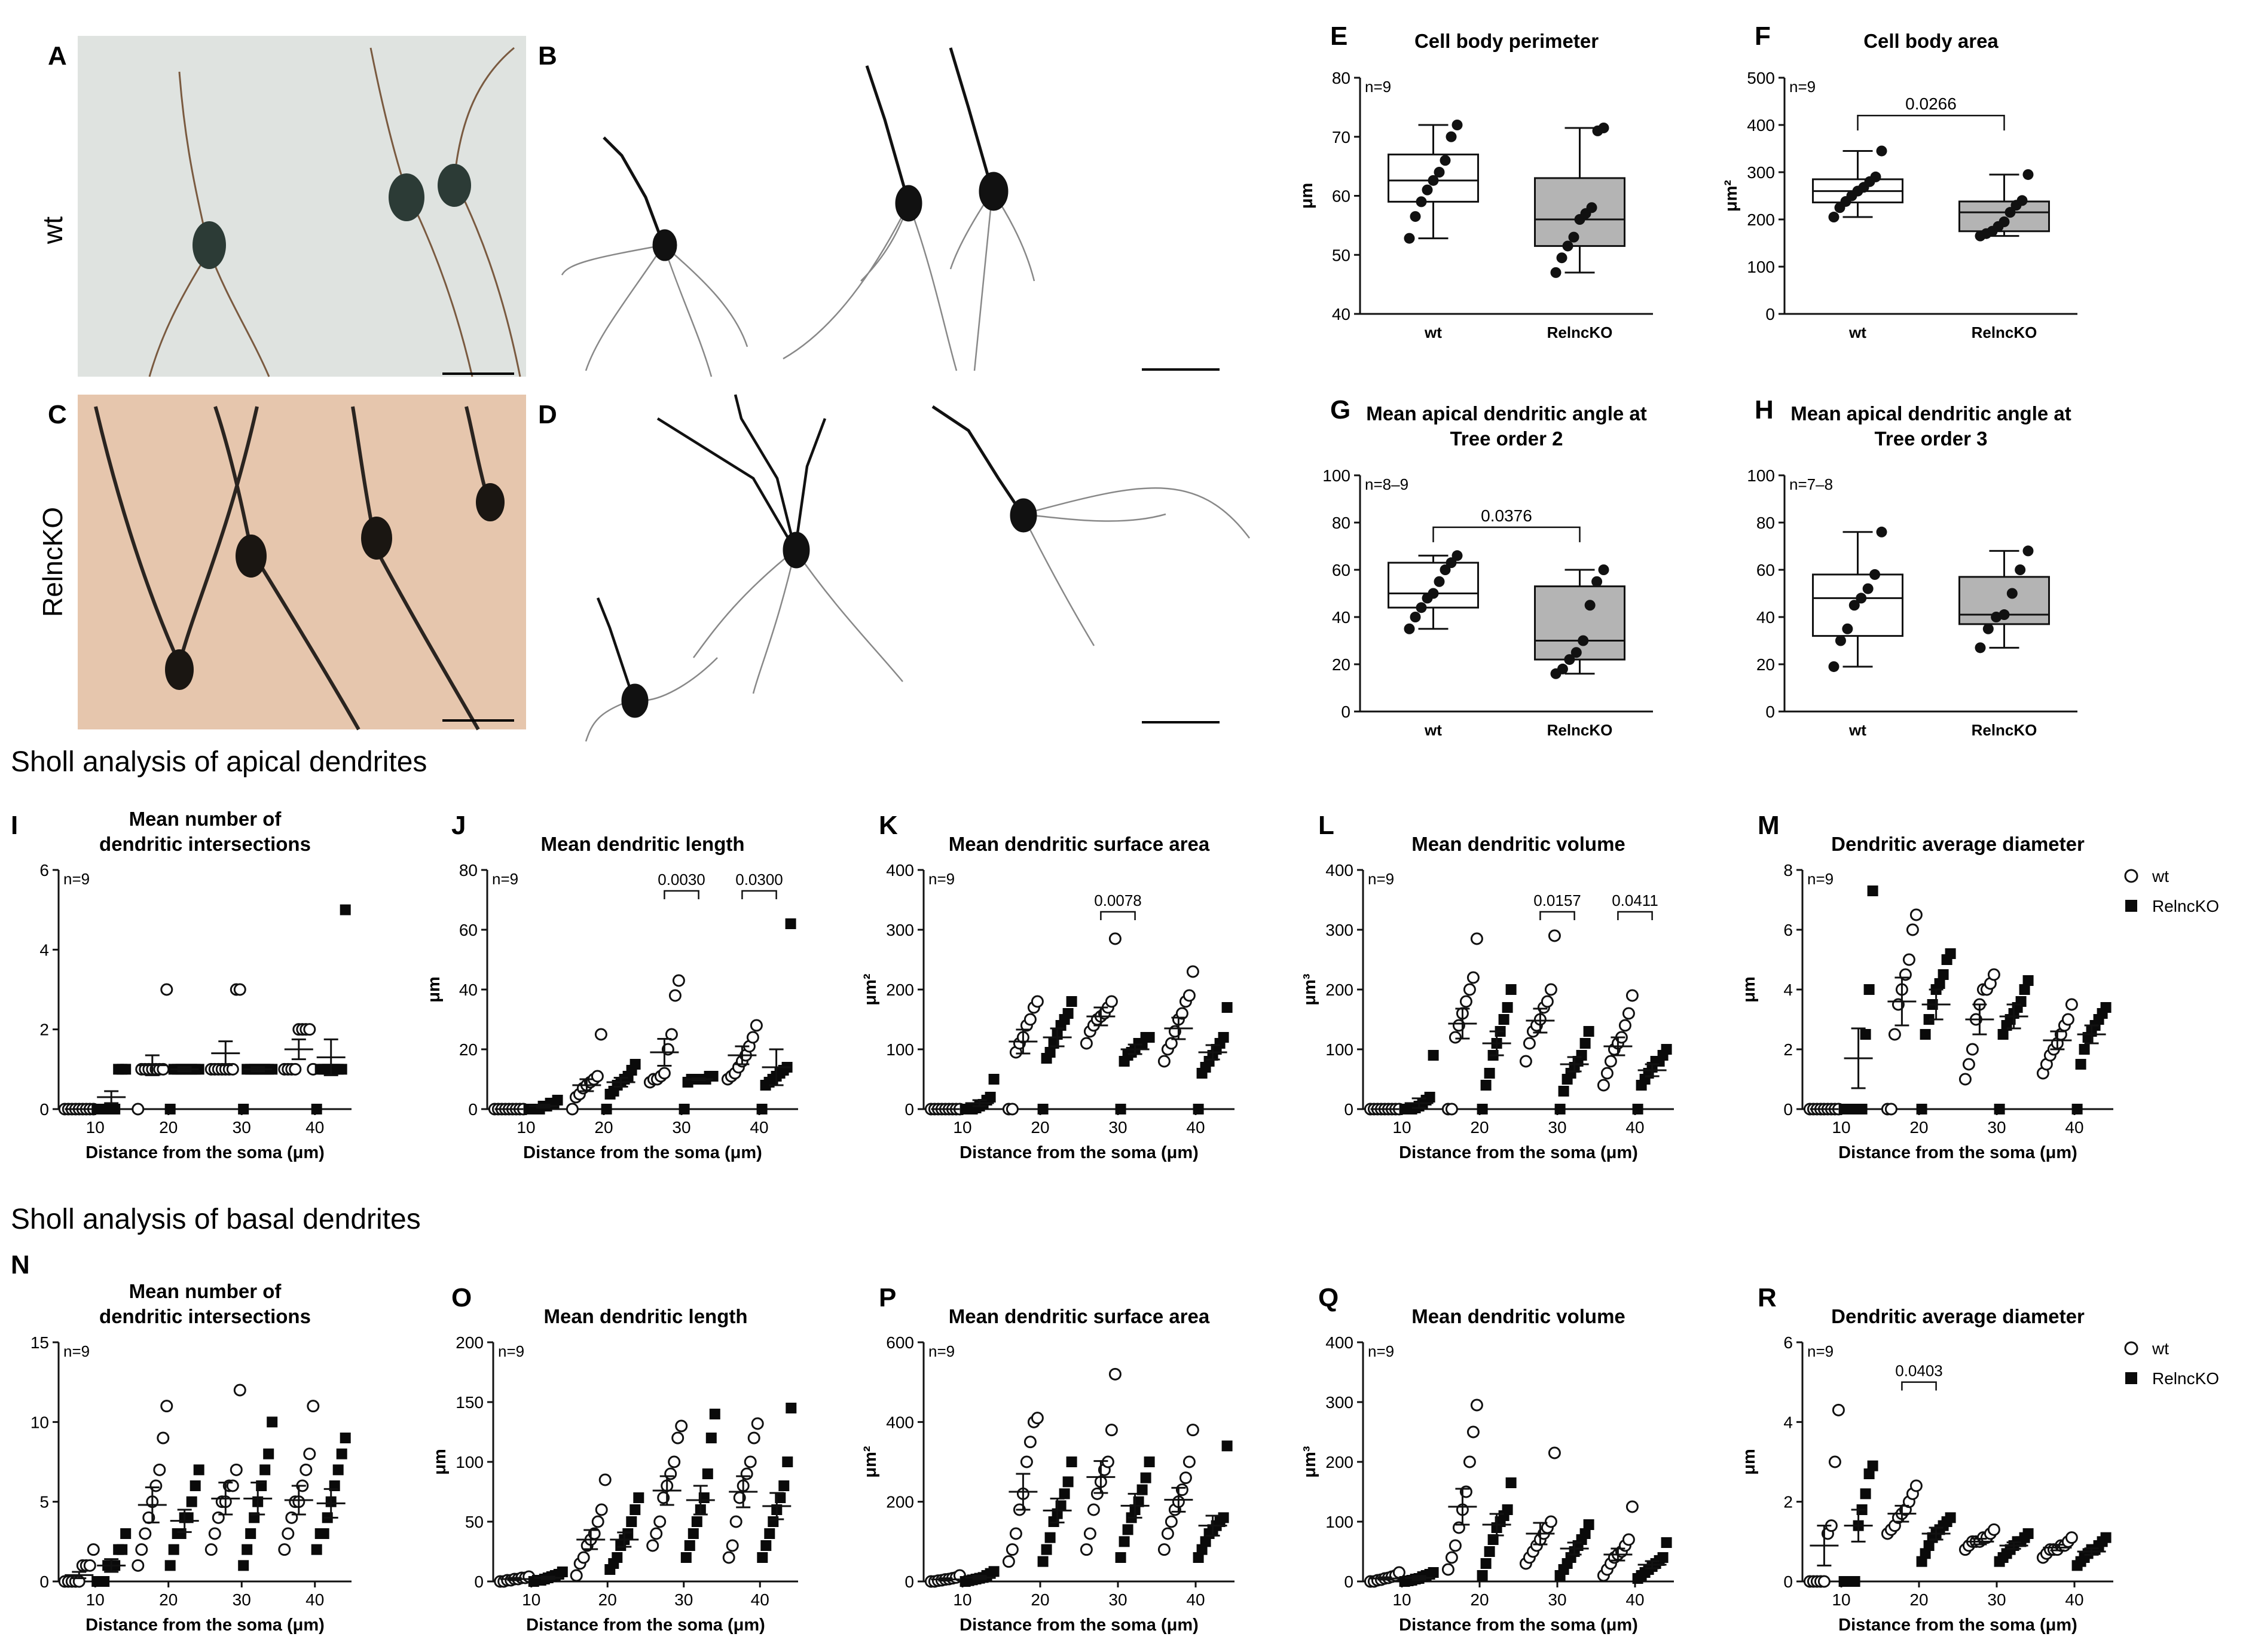  What do you see at coordinates (205, 1153) in the screenshot?
I see `panel-i-x-label: Distance from the soma (μm)` at bounding box center [205, 1153].